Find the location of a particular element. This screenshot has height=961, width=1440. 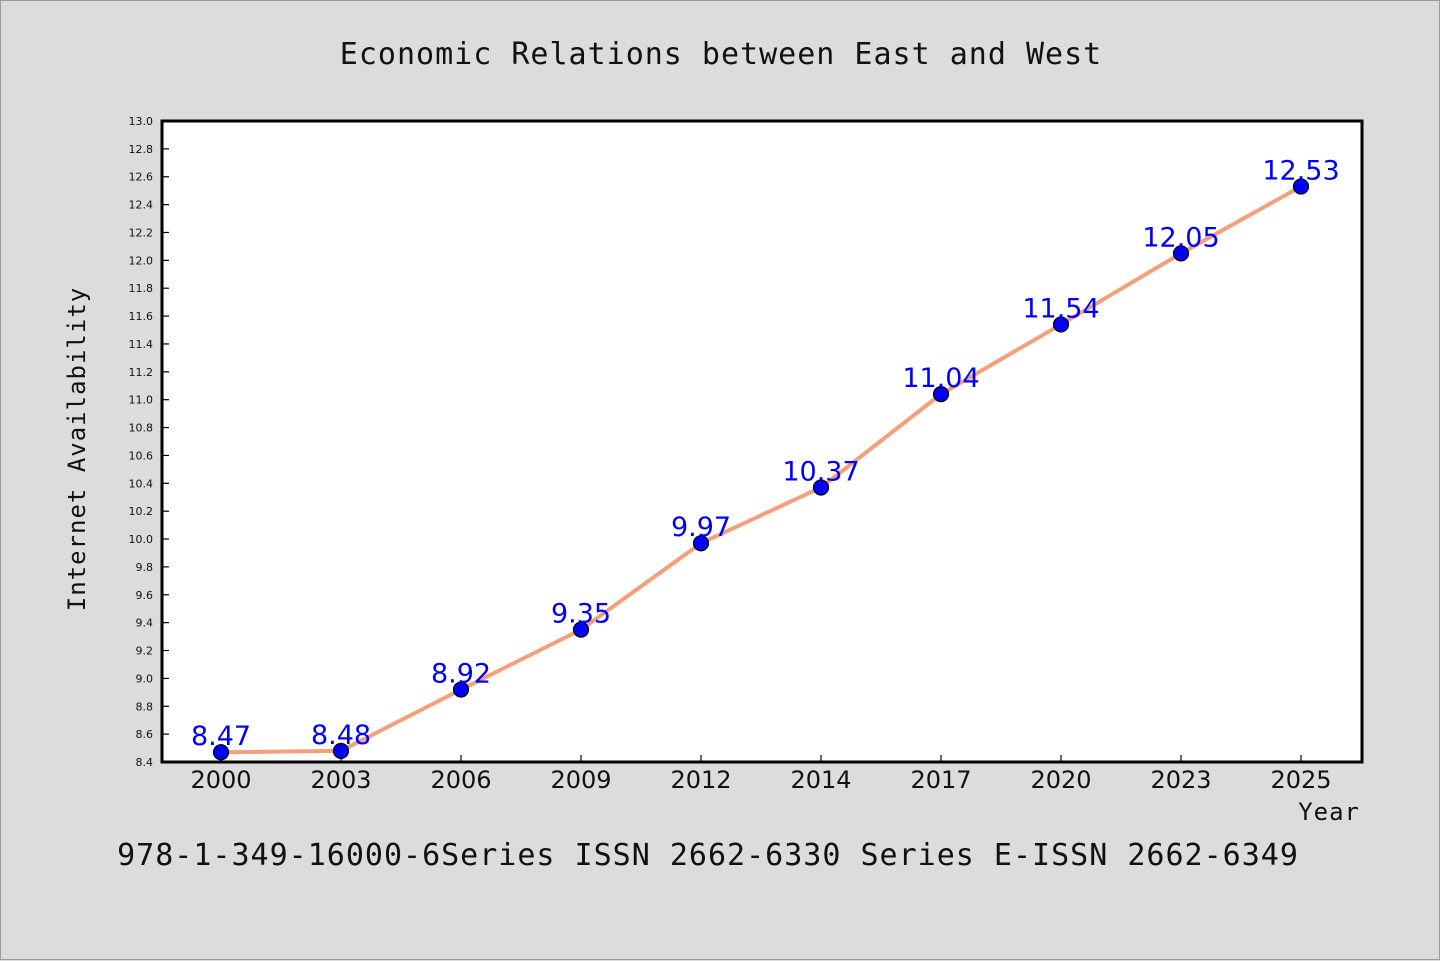

x-tick-label: 2025 is located at coordinates (1300, 780).